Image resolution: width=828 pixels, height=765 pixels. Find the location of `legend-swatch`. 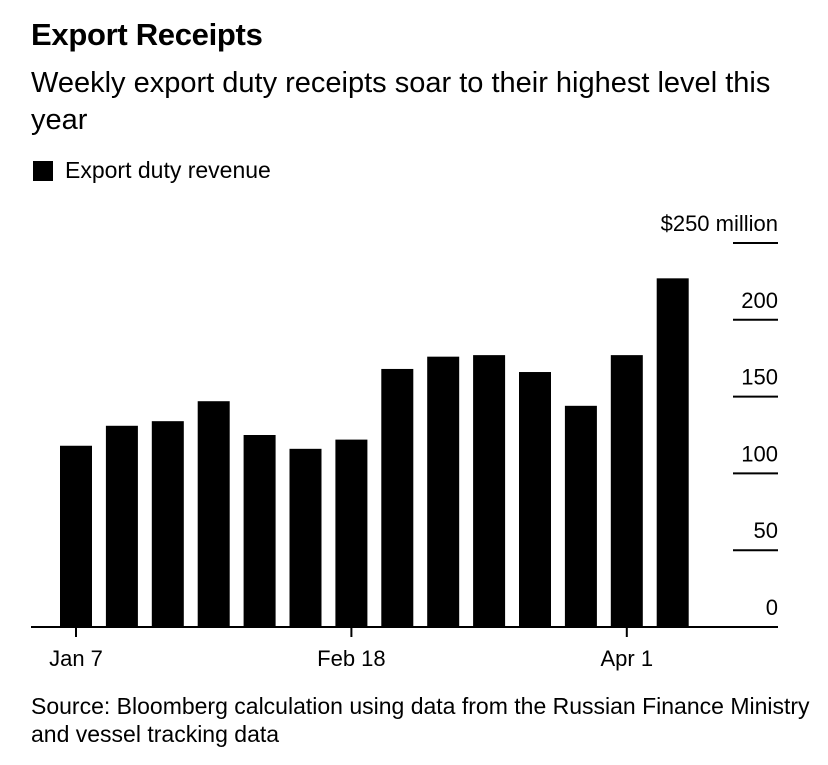

legend-swatch is located at coordinates (43, 170).